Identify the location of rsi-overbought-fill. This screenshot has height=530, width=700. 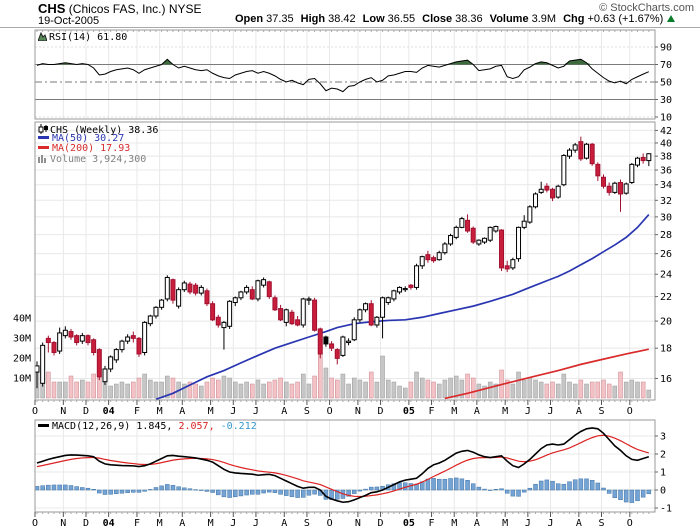
(343, 62).